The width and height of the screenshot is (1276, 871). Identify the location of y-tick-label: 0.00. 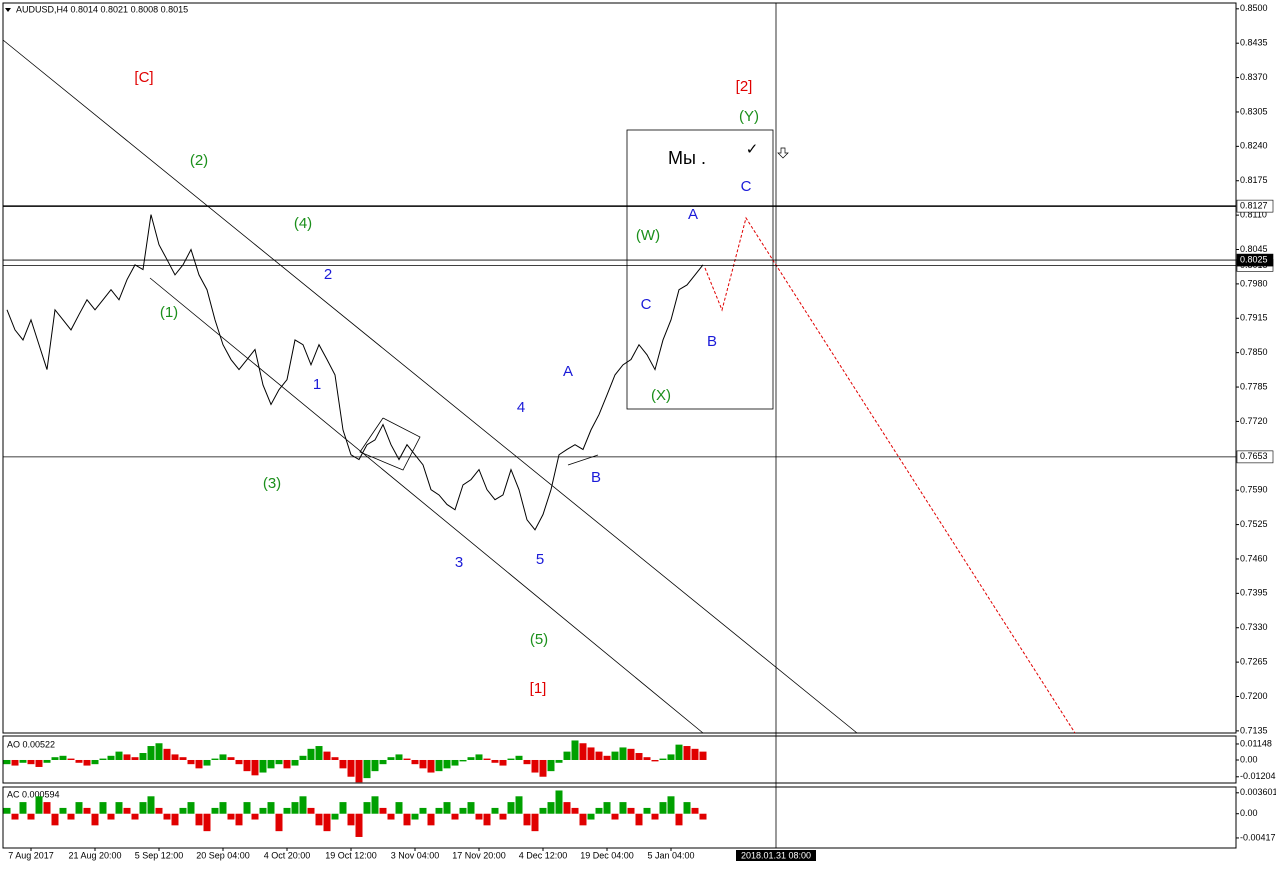
(1249, 813).